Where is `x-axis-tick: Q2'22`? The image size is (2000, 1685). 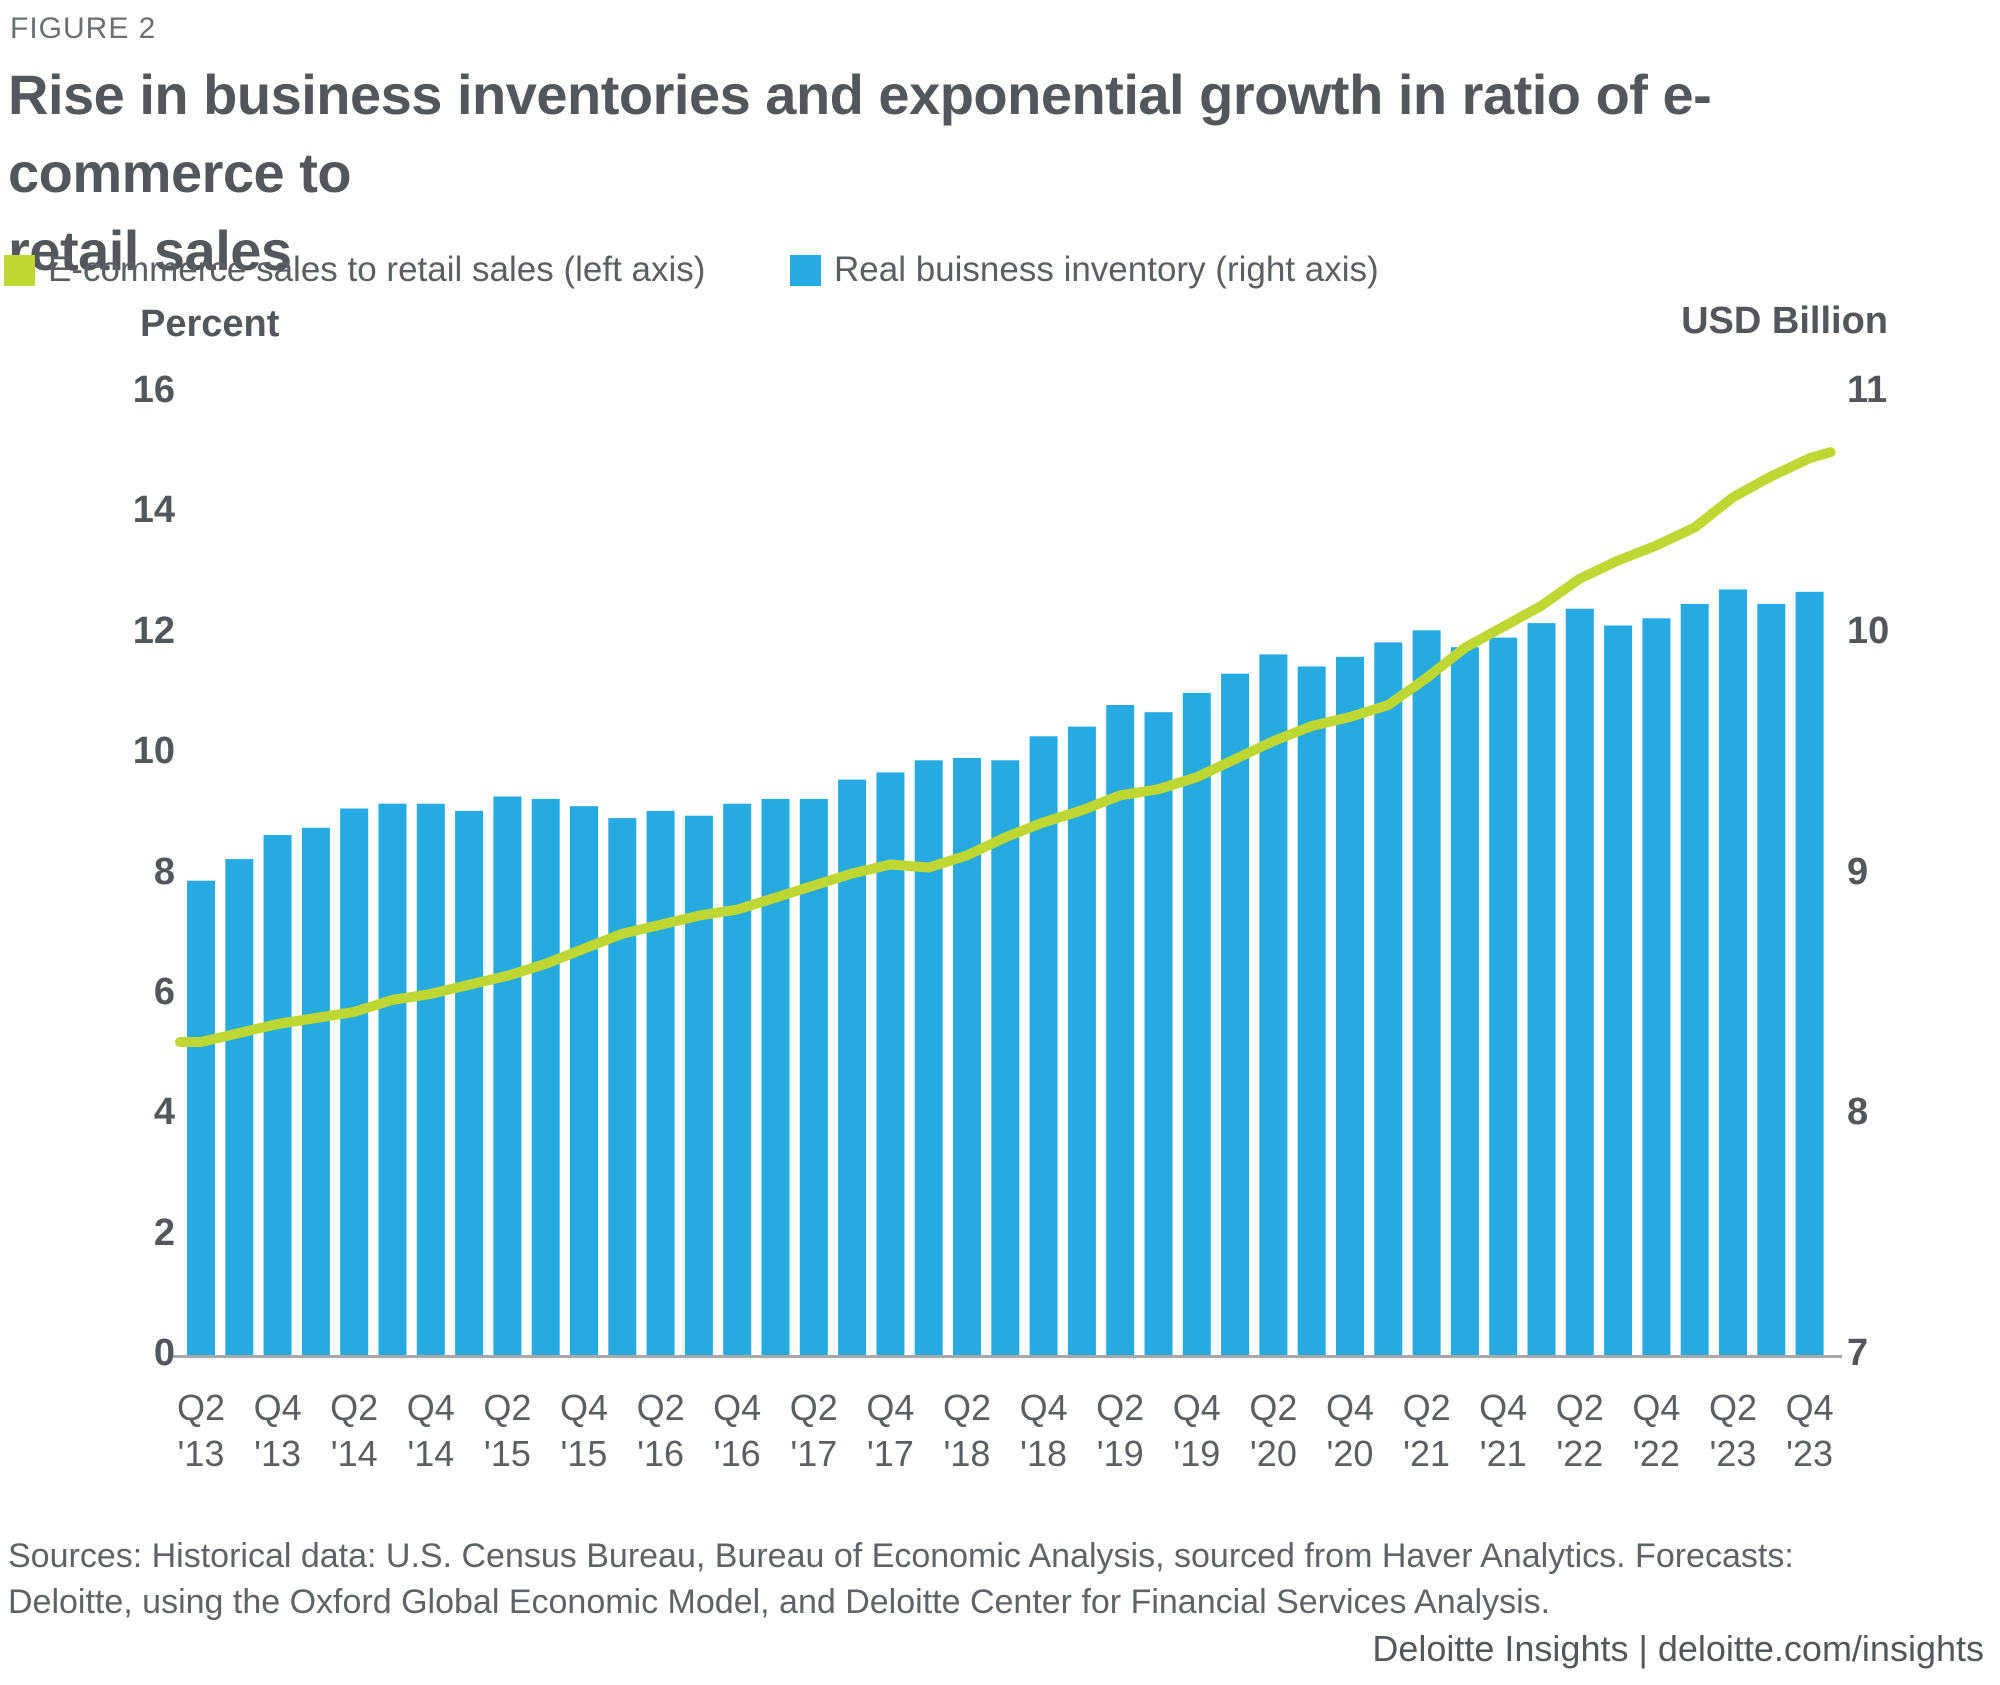 x-axis-tick: Q2'22 is located at coordinates (1580, 1431).